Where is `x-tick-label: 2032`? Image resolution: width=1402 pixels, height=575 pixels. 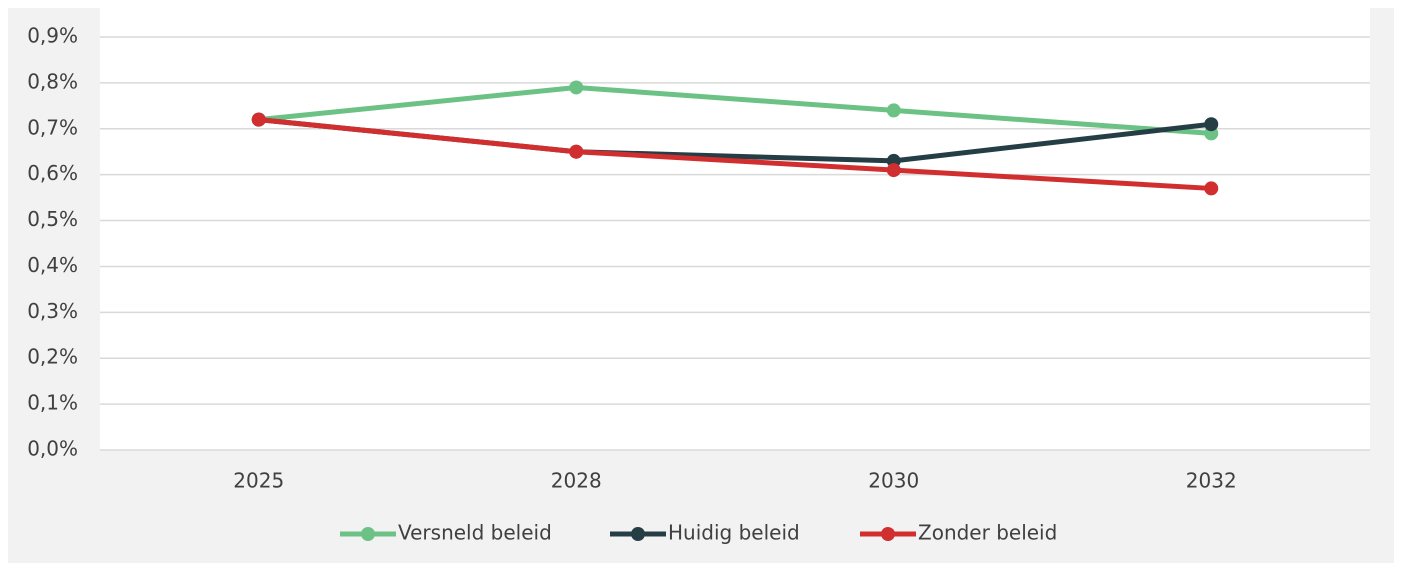
x-tick-label: 2032 is located at coordinates (1211, 481).